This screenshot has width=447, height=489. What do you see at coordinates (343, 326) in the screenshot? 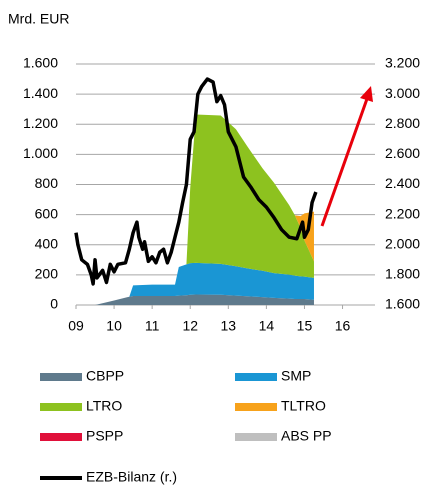
I see `x-tick-label: 16` at bounding box center [343, 326].